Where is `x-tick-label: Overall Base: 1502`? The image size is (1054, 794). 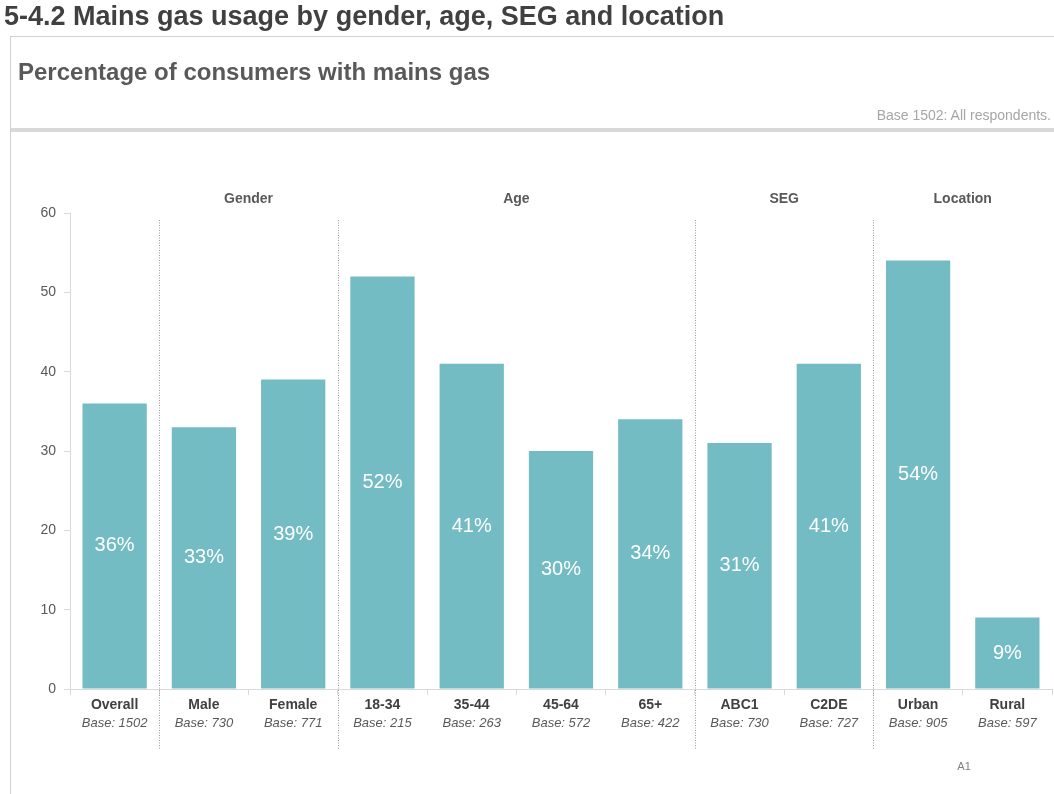
x-tick-label: Overall Base: 1502 is located at coordinates (115, 712).